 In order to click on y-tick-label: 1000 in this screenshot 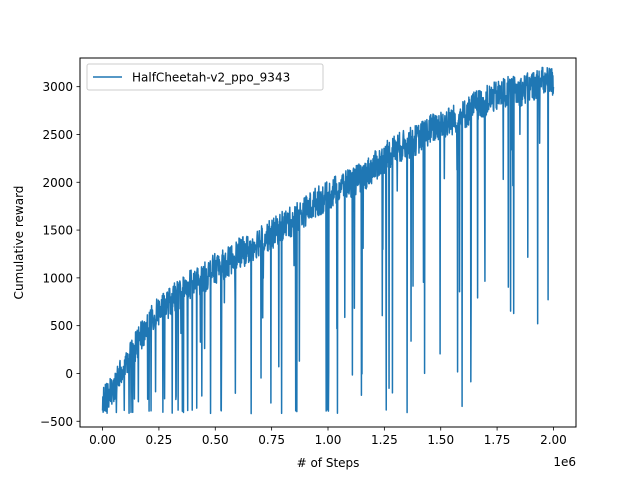, I will do `click(57, 278)`.